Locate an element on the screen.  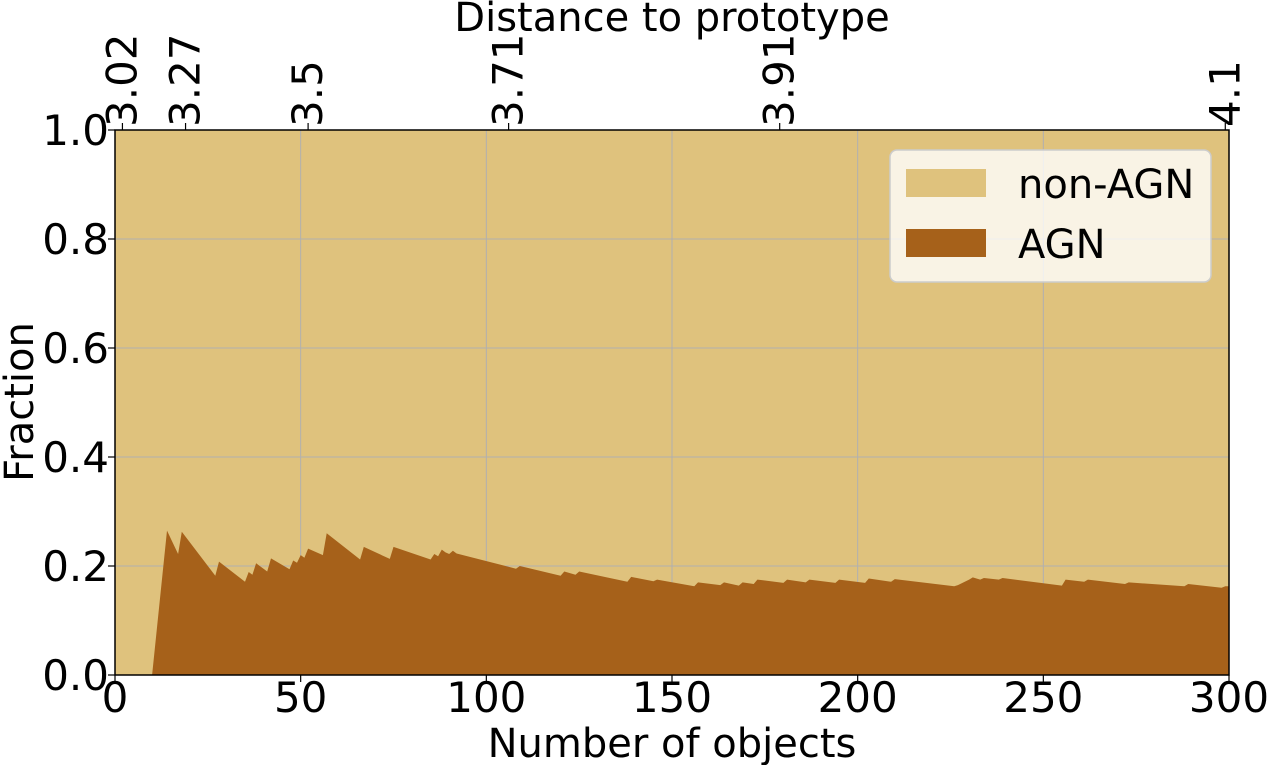
y-tick-label: 1.0 is located at coordinates (75, 130).